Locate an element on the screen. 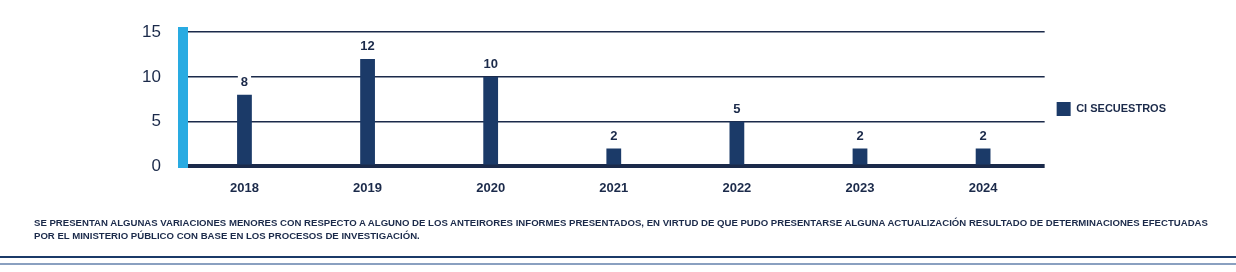  data-label: 5 is located at coordinates (737, 108).